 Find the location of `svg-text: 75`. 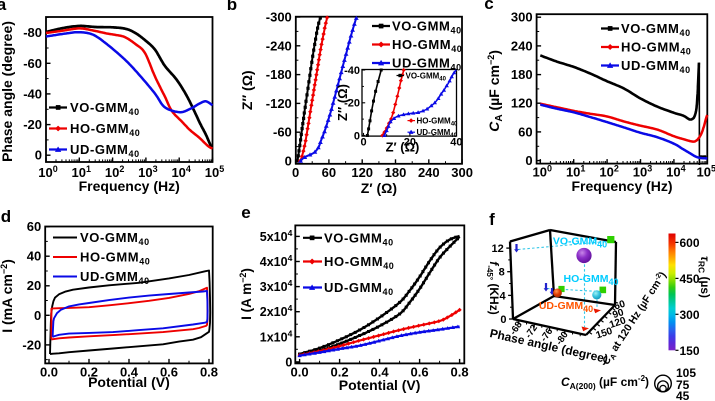

svg-text: 75 is located at coordinates (683, 385).